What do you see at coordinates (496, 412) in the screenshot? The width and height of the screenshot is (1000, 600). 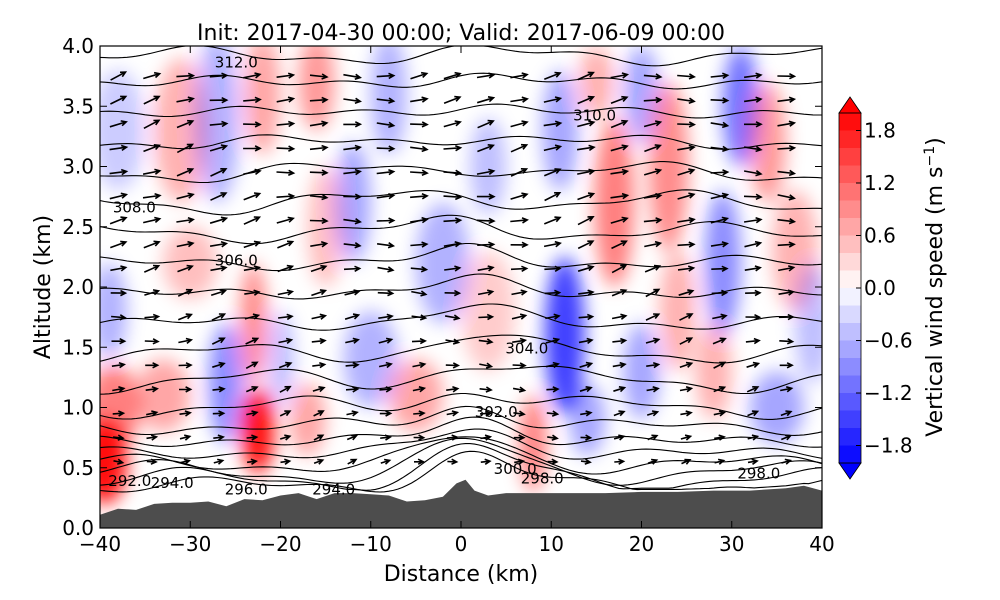 I see `contour-label: 302.0` at bounding box center [496, 412].